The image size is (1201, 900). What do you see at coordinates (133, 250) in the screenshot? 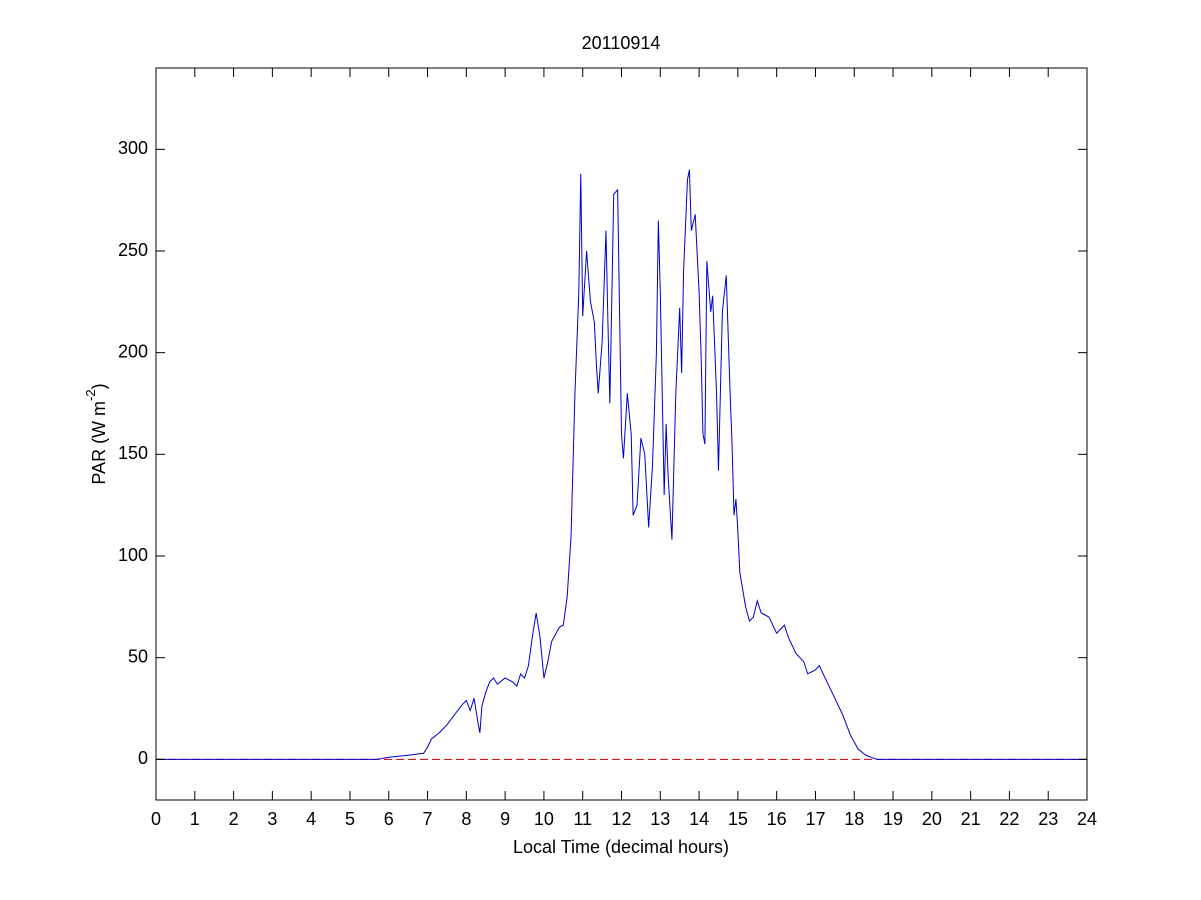
I see `y-tick-label: 250` at bounding box center [133, 250].